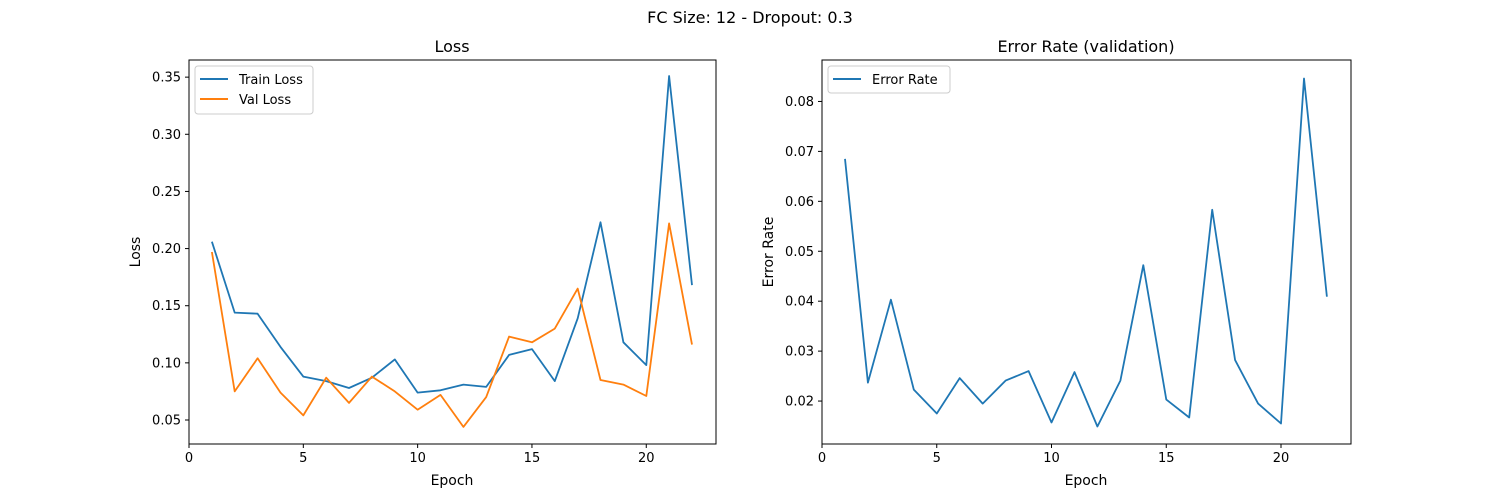 The image size is (1500, 500). Describe the element at coordinates (166, 192) in the screenshot. I see `loss-y-tick-label: 0.25` at that location.